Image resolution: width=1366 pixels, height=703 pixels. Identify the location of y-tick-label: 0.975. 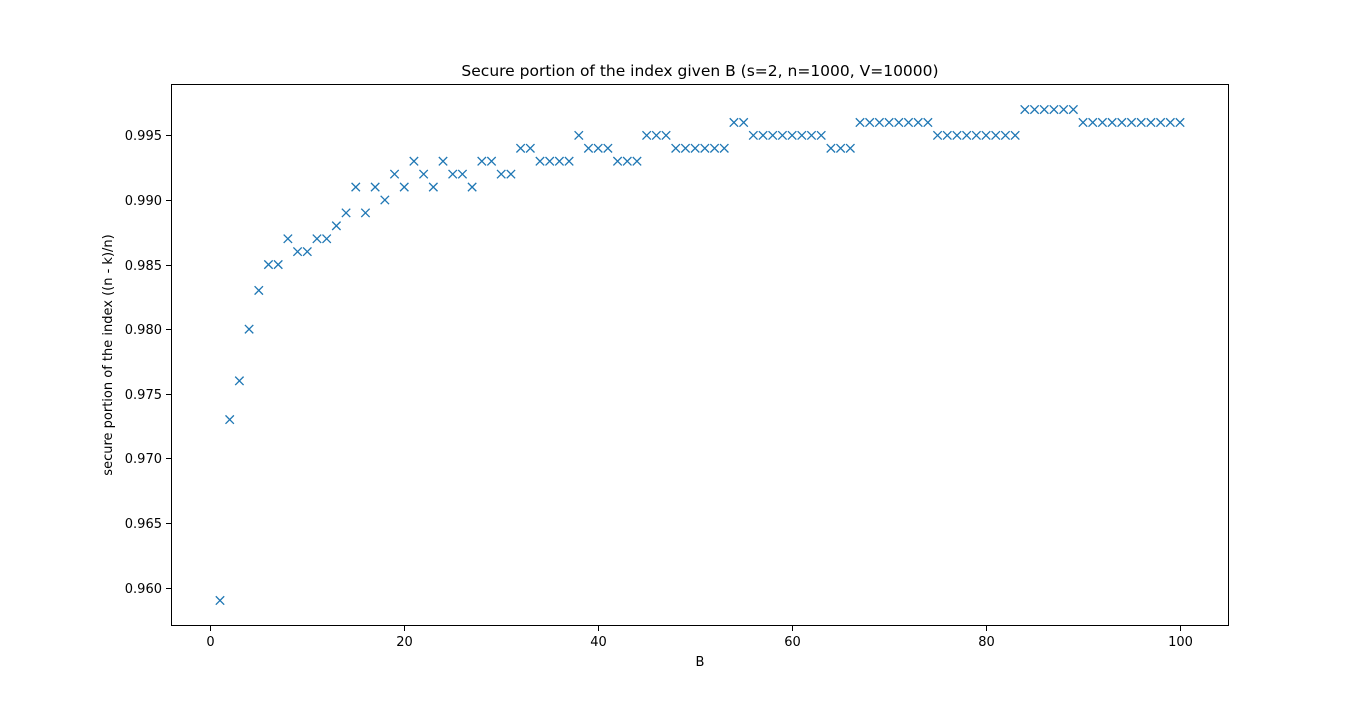
(143, 395).